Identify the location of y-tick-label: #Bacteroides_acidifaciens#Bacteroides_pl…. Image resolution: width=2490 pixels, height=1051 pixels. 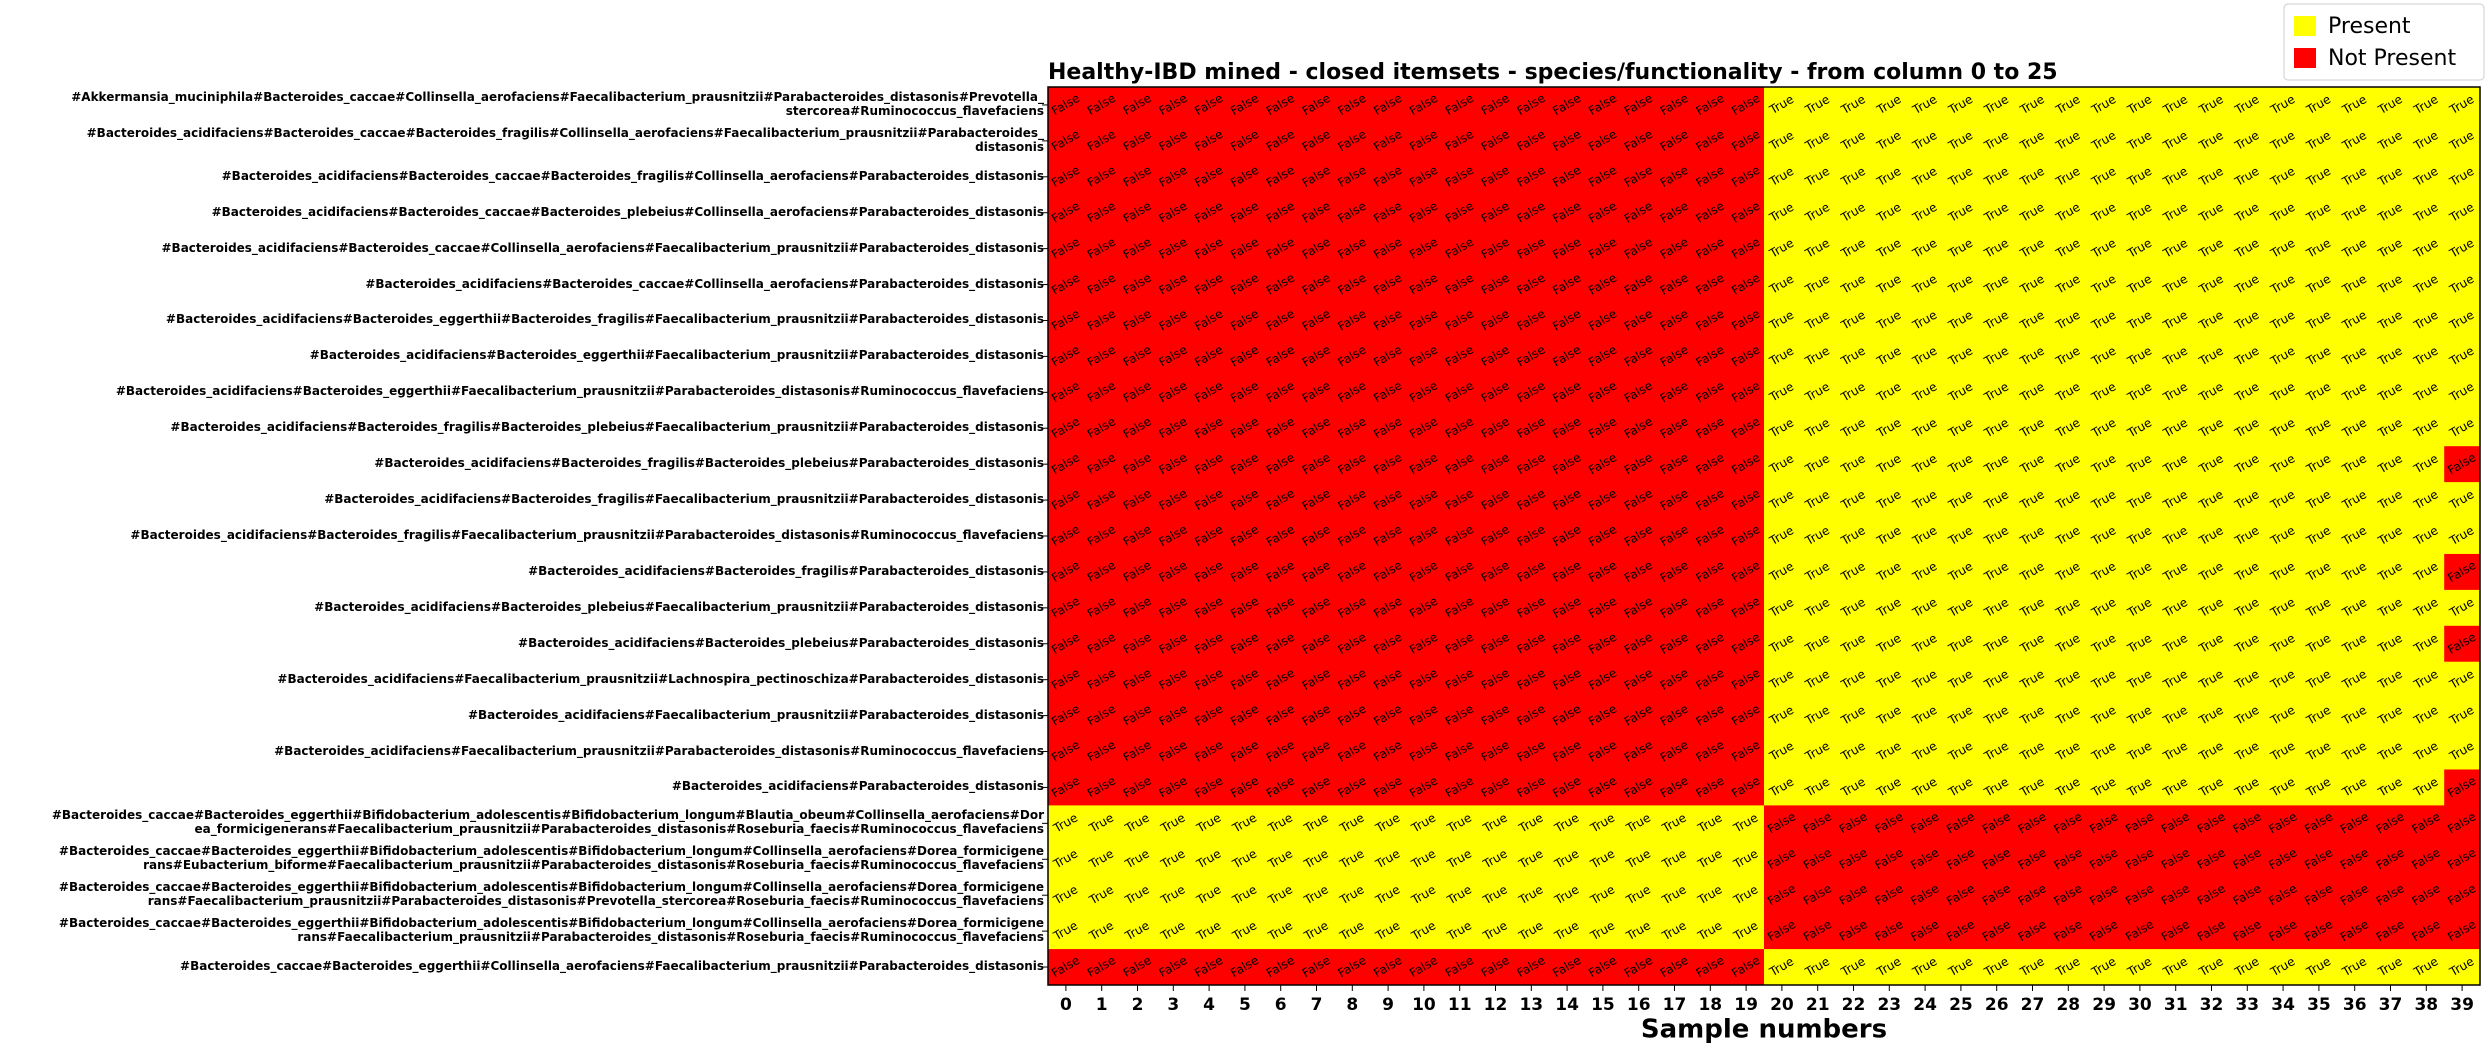
(679, 606).